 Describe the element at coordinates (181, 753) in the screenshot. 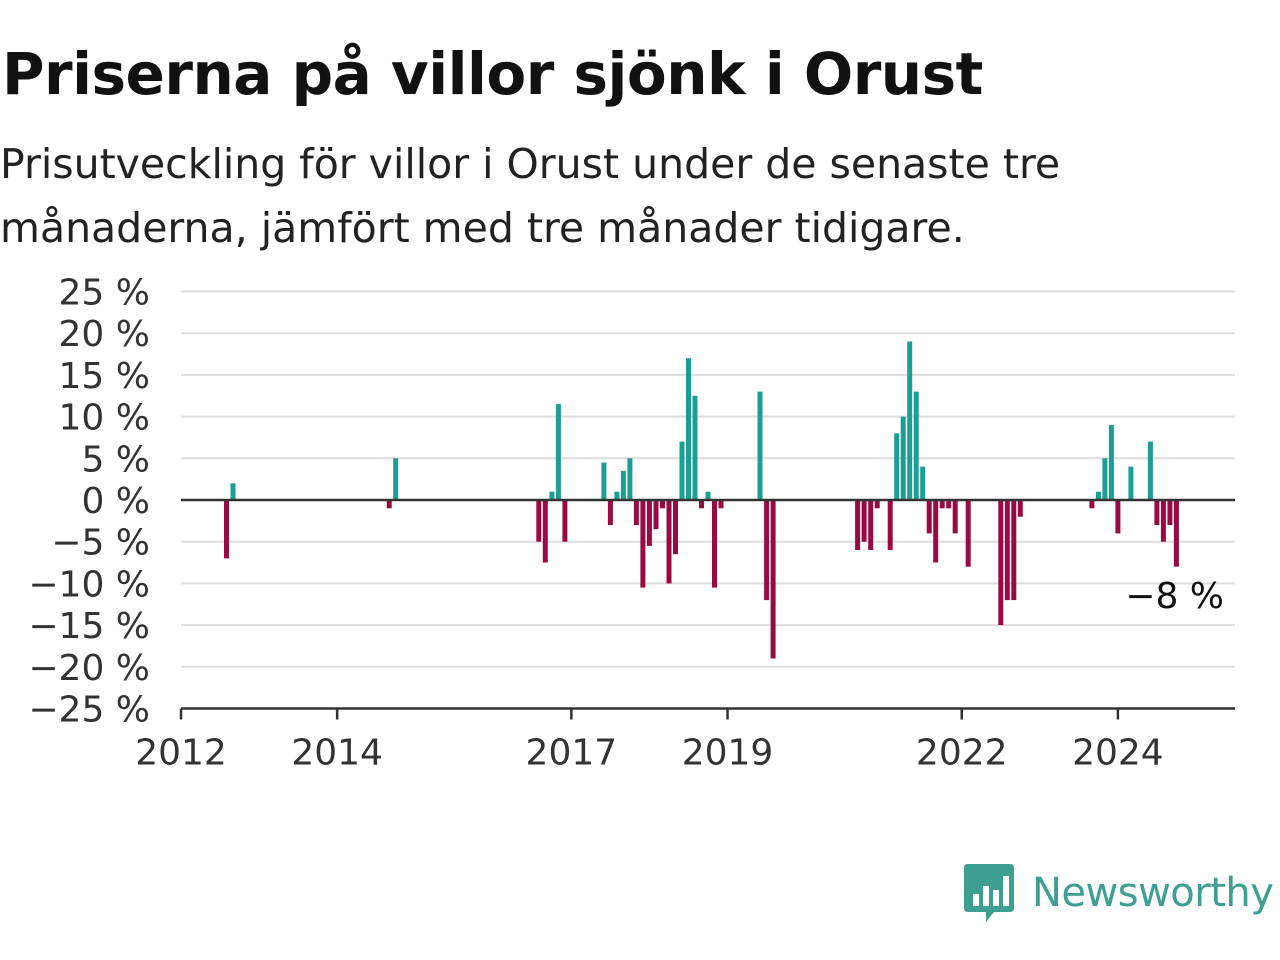

I see `x-tick-label: 2012` at that location.